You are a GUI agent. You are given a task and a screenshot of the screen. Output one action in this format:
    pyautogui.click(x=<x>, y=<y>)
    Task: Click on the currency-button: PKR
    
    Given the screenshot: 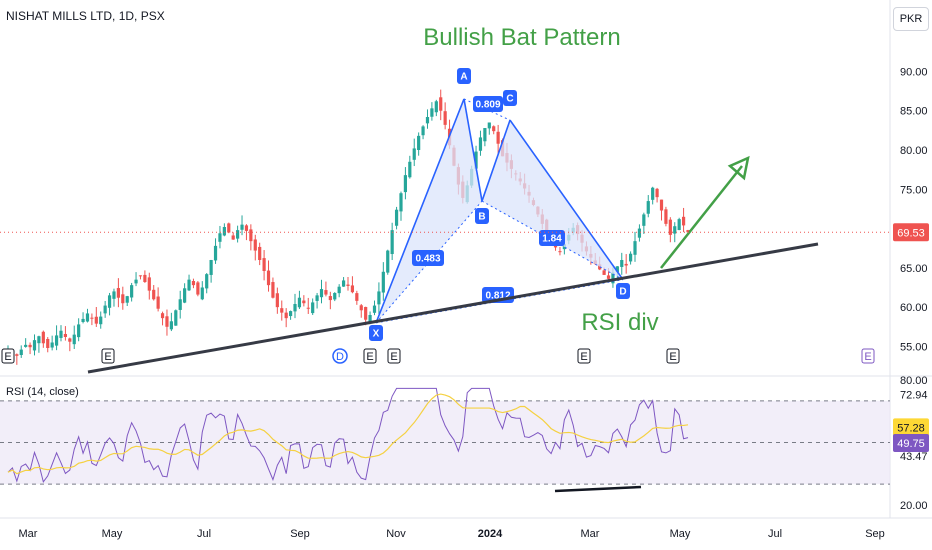 What is the action you would take?
    pyautogui.click(x=911, y=19)
    